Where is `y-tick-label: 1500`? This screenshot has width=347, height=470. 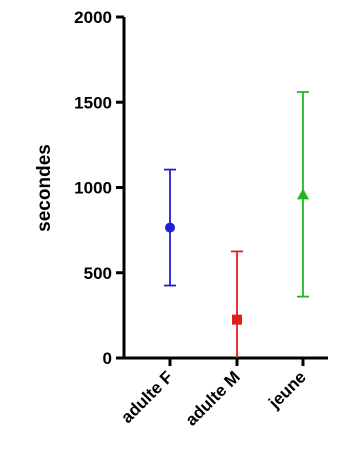
y-tick-label: 1500 is located at coordinates (93, 102).